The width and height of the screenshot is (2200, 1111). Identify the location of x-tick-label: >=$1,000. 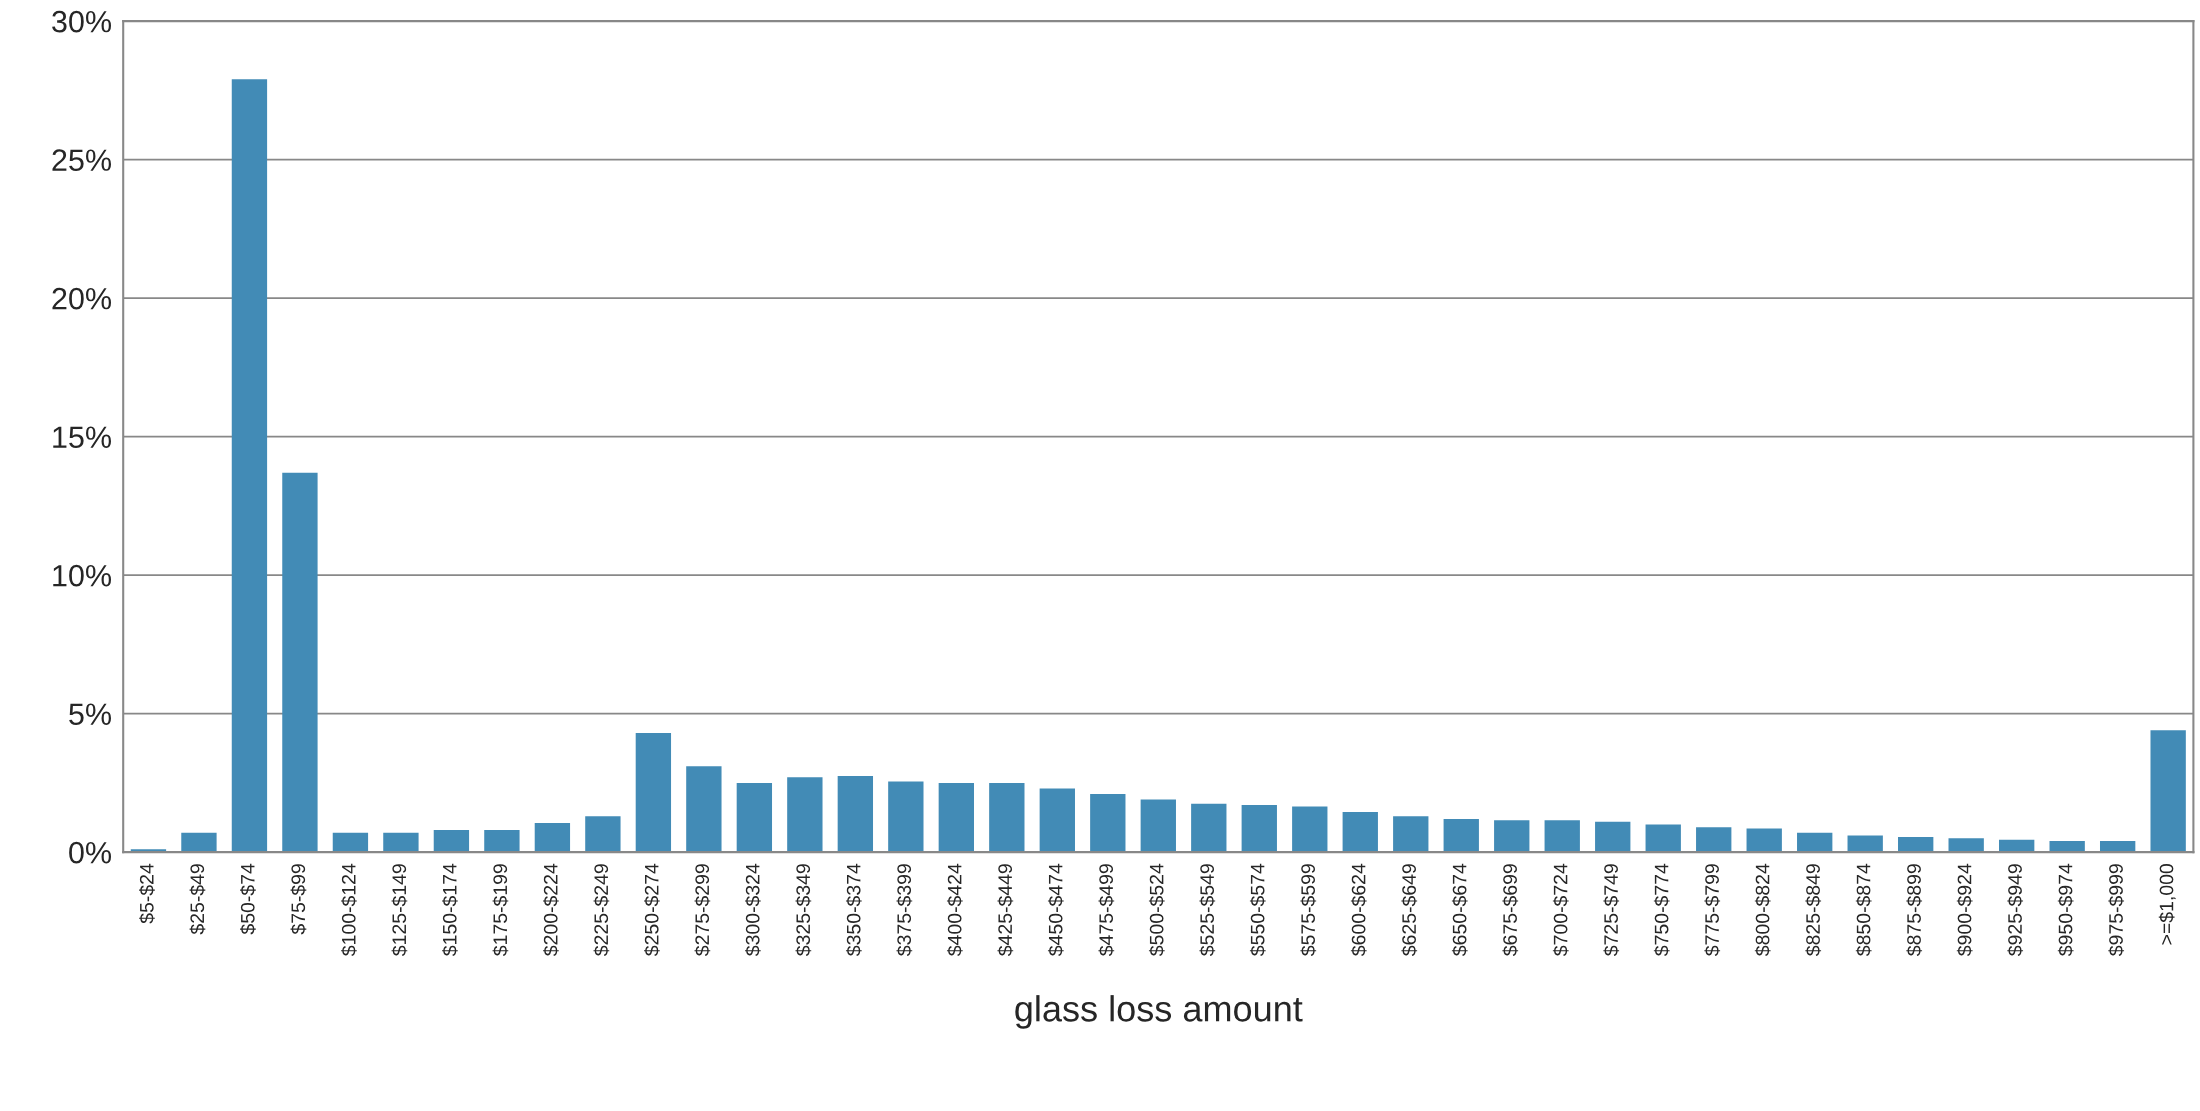
(2167, 904).